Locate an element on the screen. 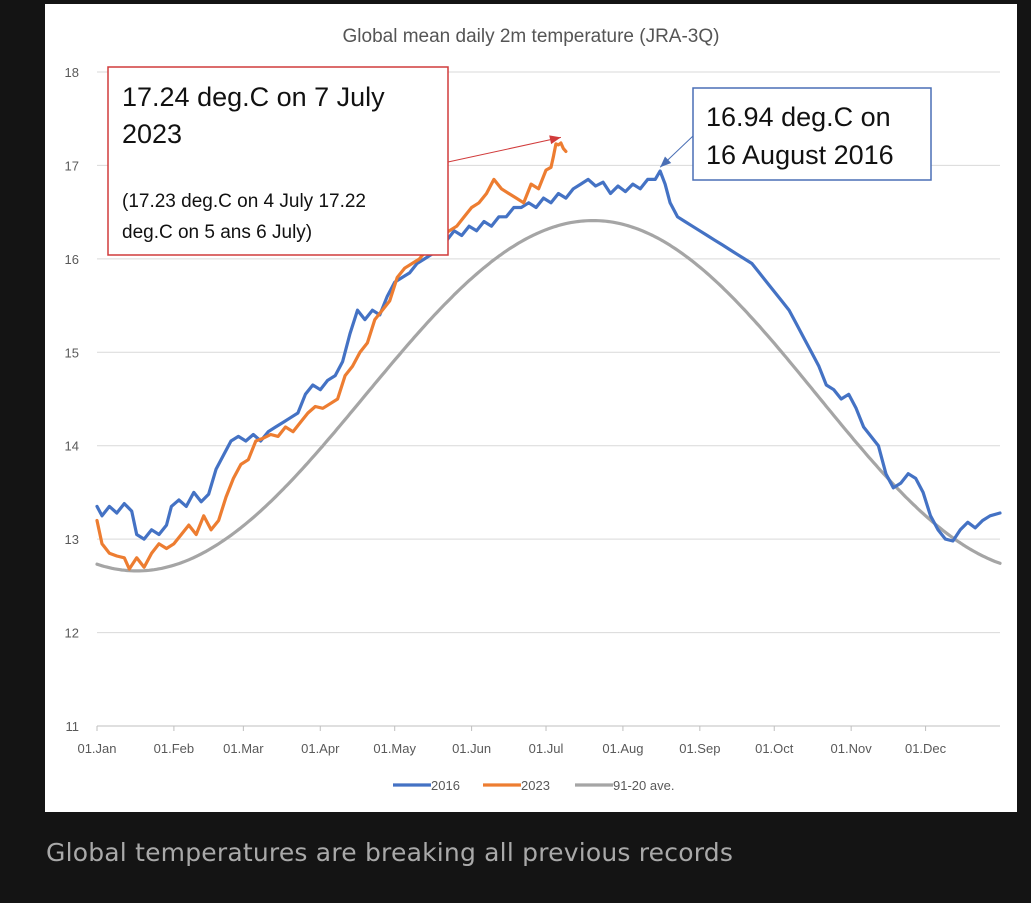  y-tick-label: 13 is located at coordinates (72, 539).